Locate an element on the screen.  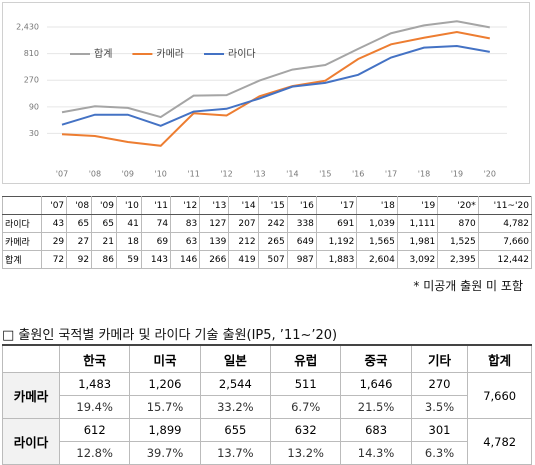
count-cell: 612 is located at coordinates (94, 430).